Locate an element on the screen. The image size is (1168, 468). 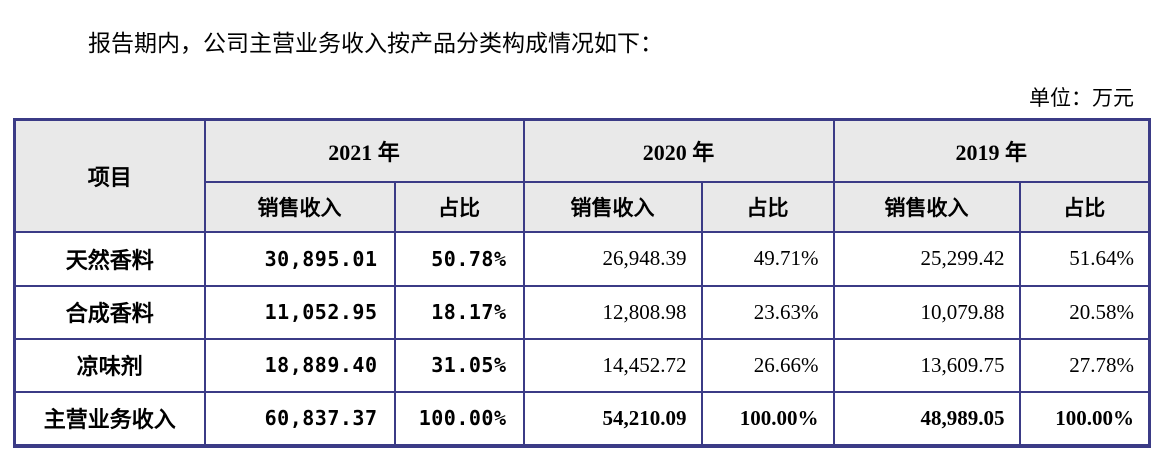
row-label: 主营业务收入 is located at coordinates (109, 418).